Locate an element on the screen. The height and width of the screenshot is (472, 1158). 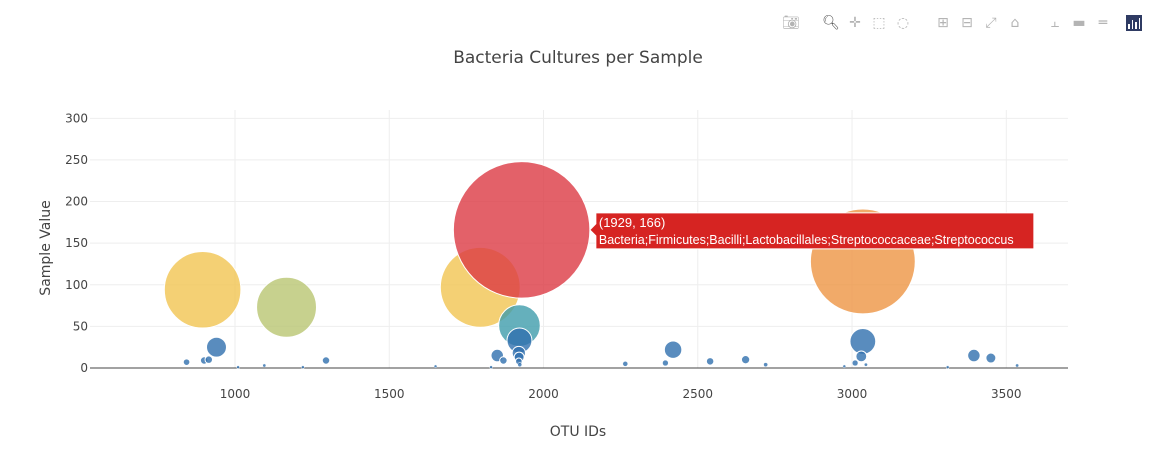
modebar: 📷︎ 🔍︎ ✛ ⬚ ◌ ⊞ ⊟ ⤢ ⌂ ⫠ ▬ ═ is located at coordinates (962, 23).